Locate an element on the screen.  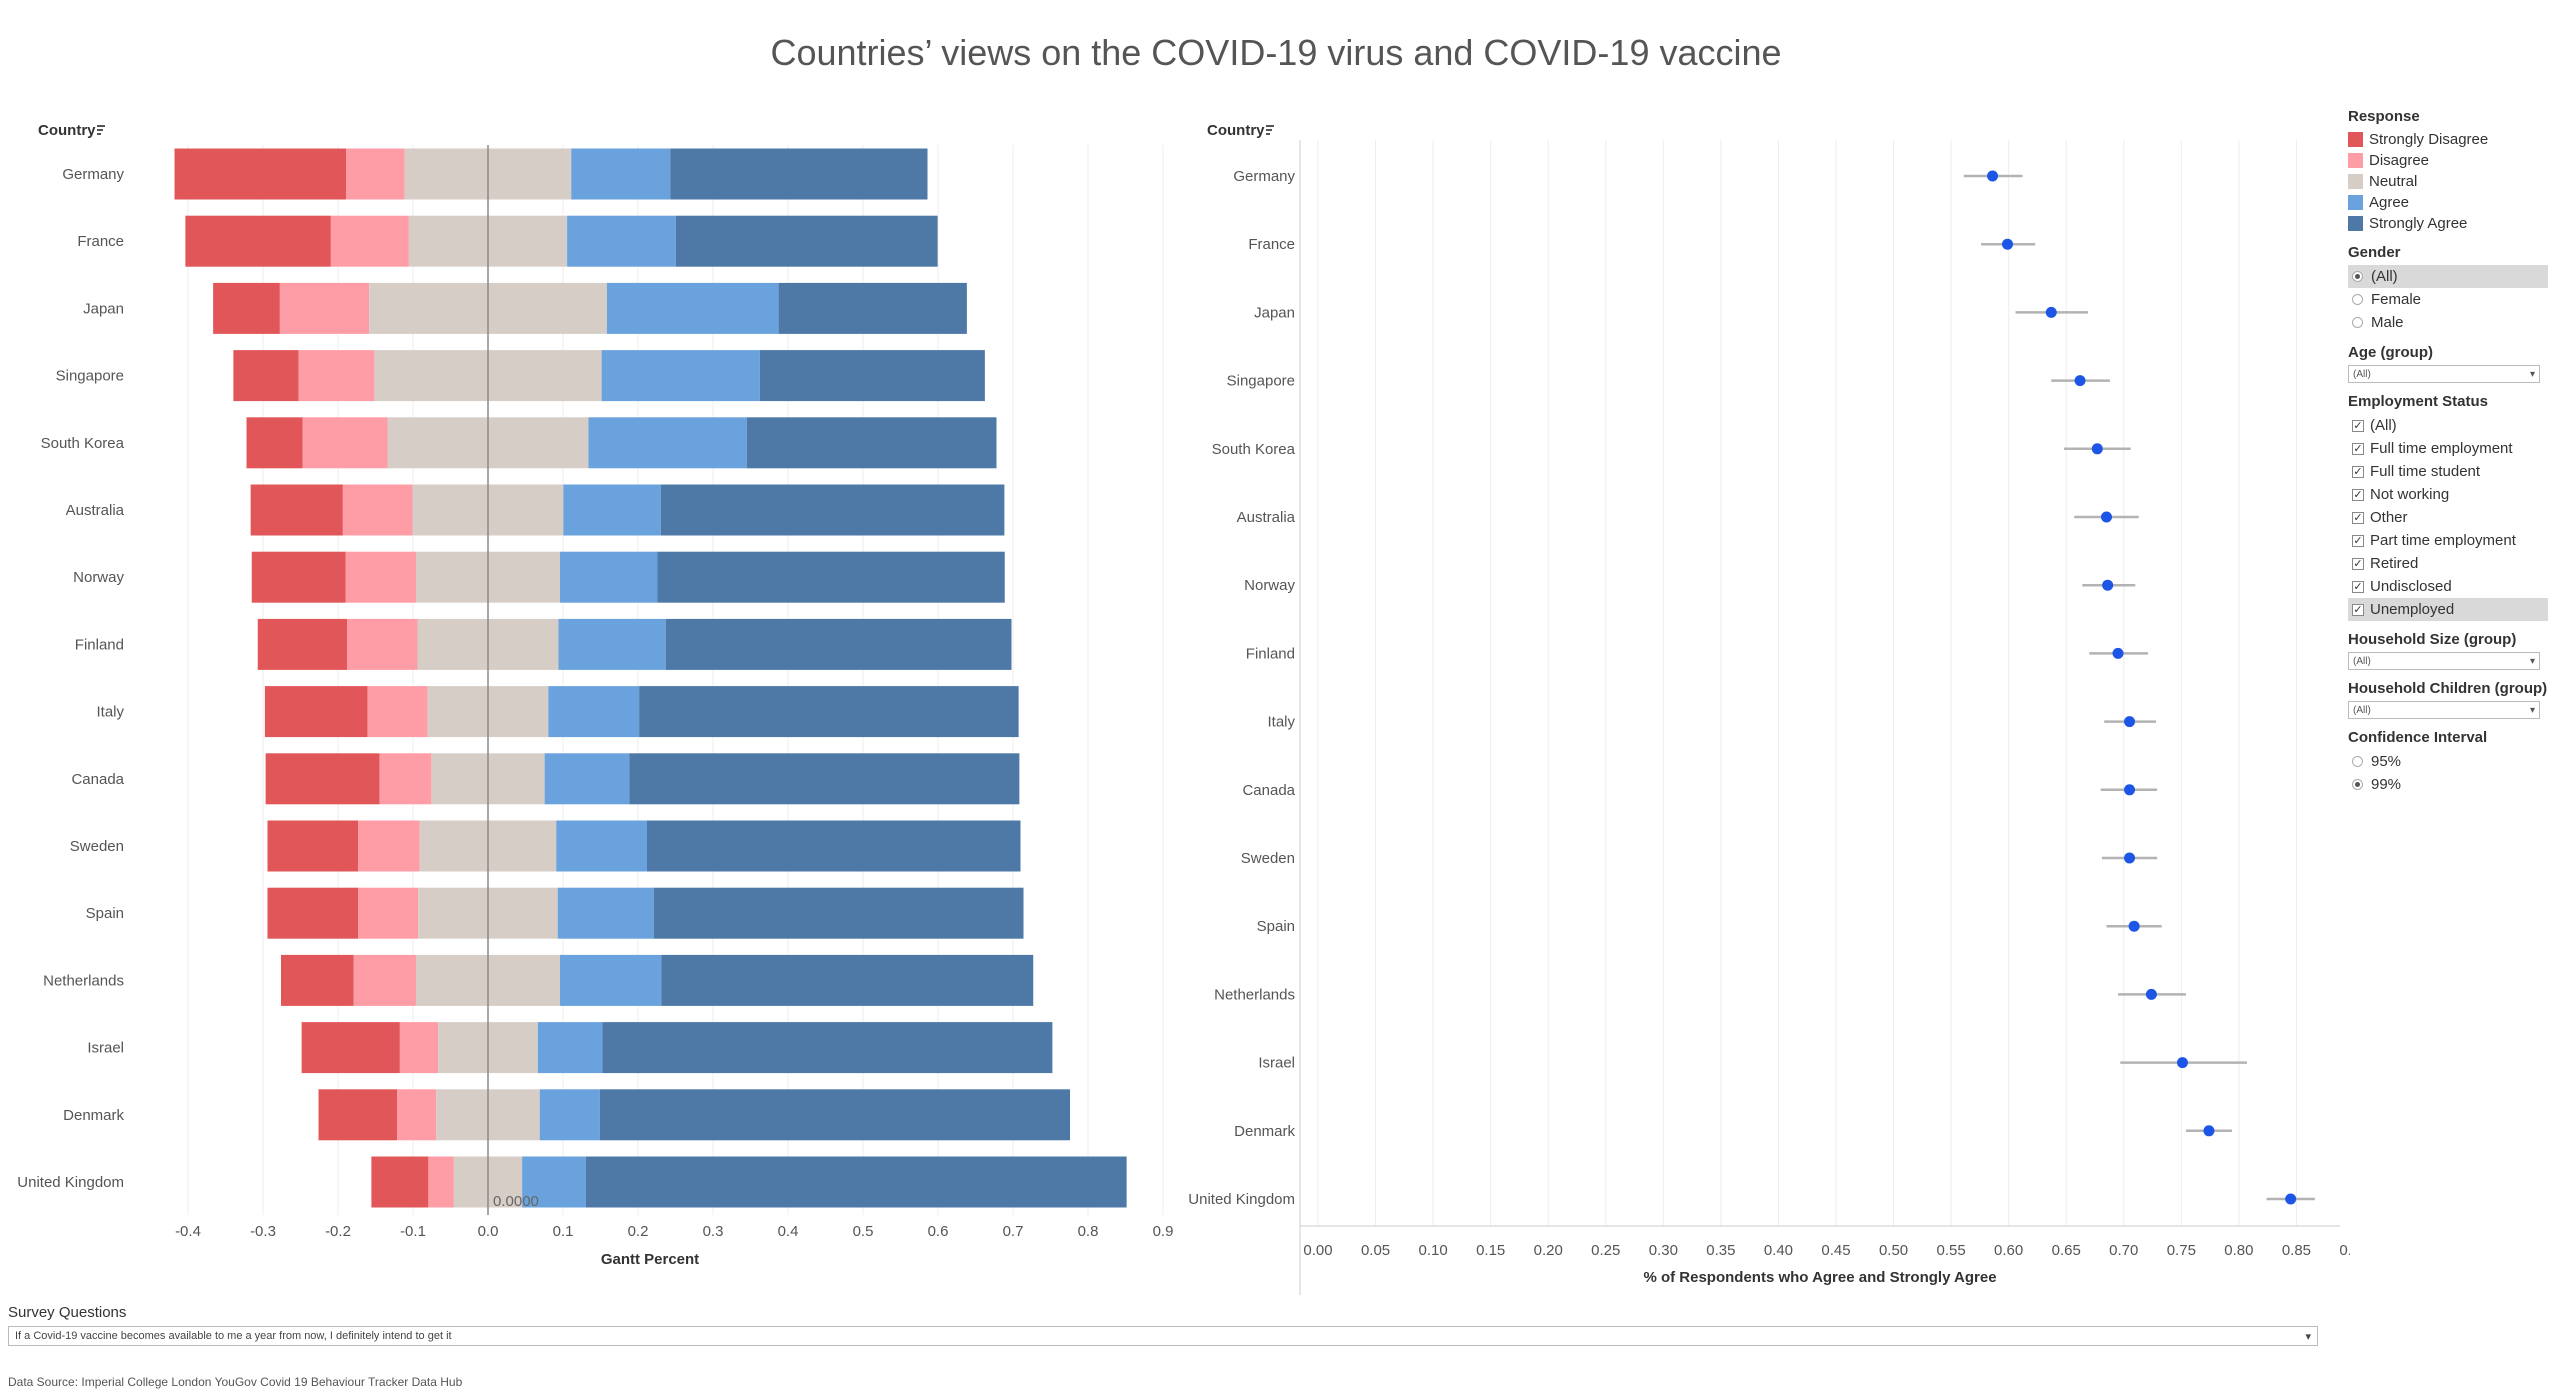
x-tick-label: 0.5 is located at coordinates (863, 1231).